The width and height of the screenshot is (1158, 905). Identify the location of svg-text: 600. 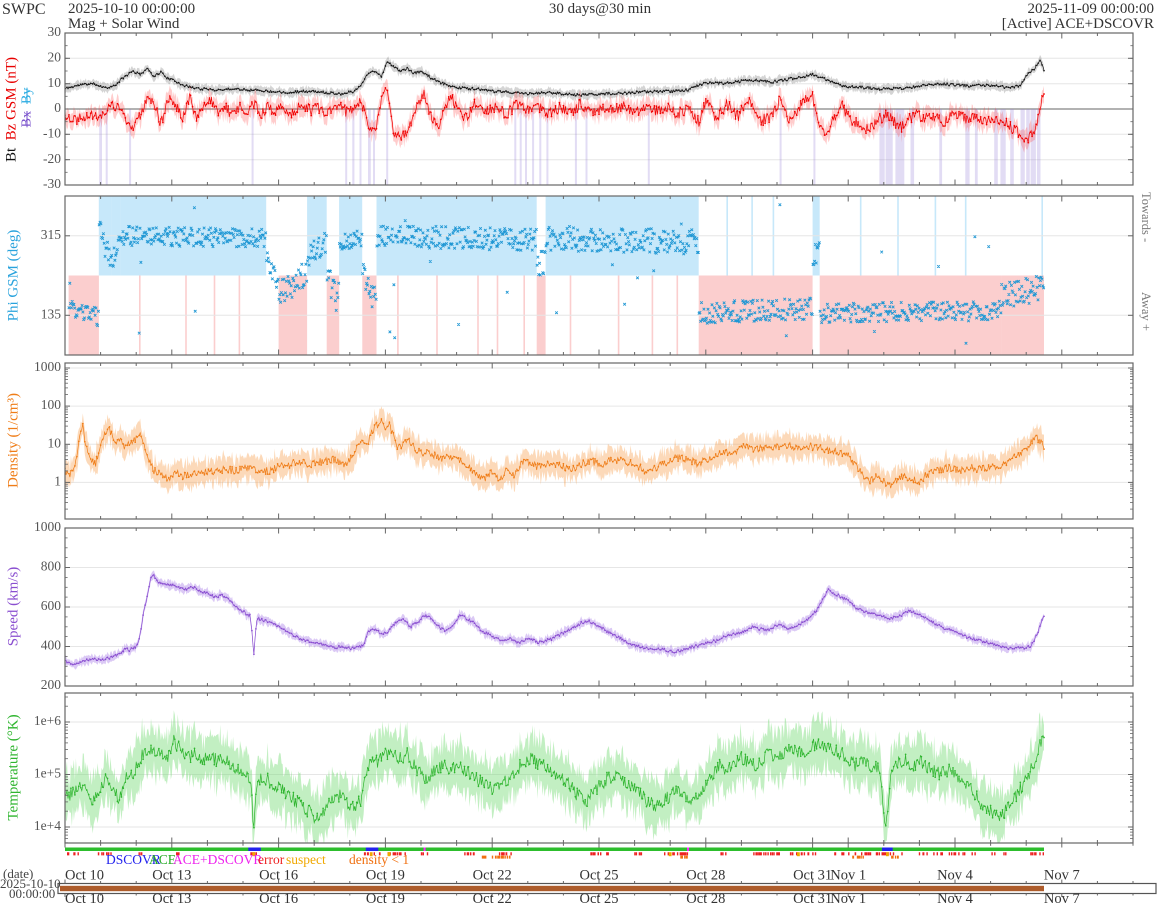
(51, 605).